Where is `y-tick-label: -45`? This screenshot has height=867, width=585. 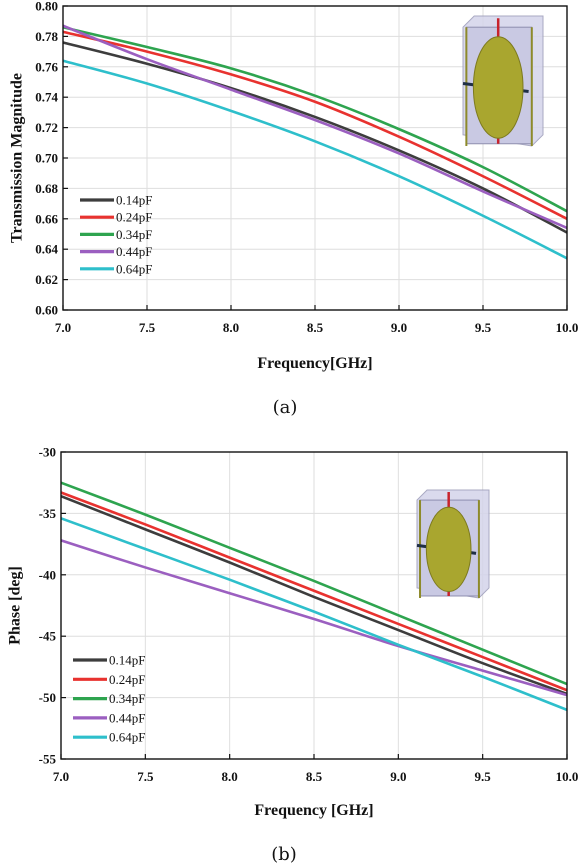
y-tick-label: -45 is located at coordinates (48, 636).